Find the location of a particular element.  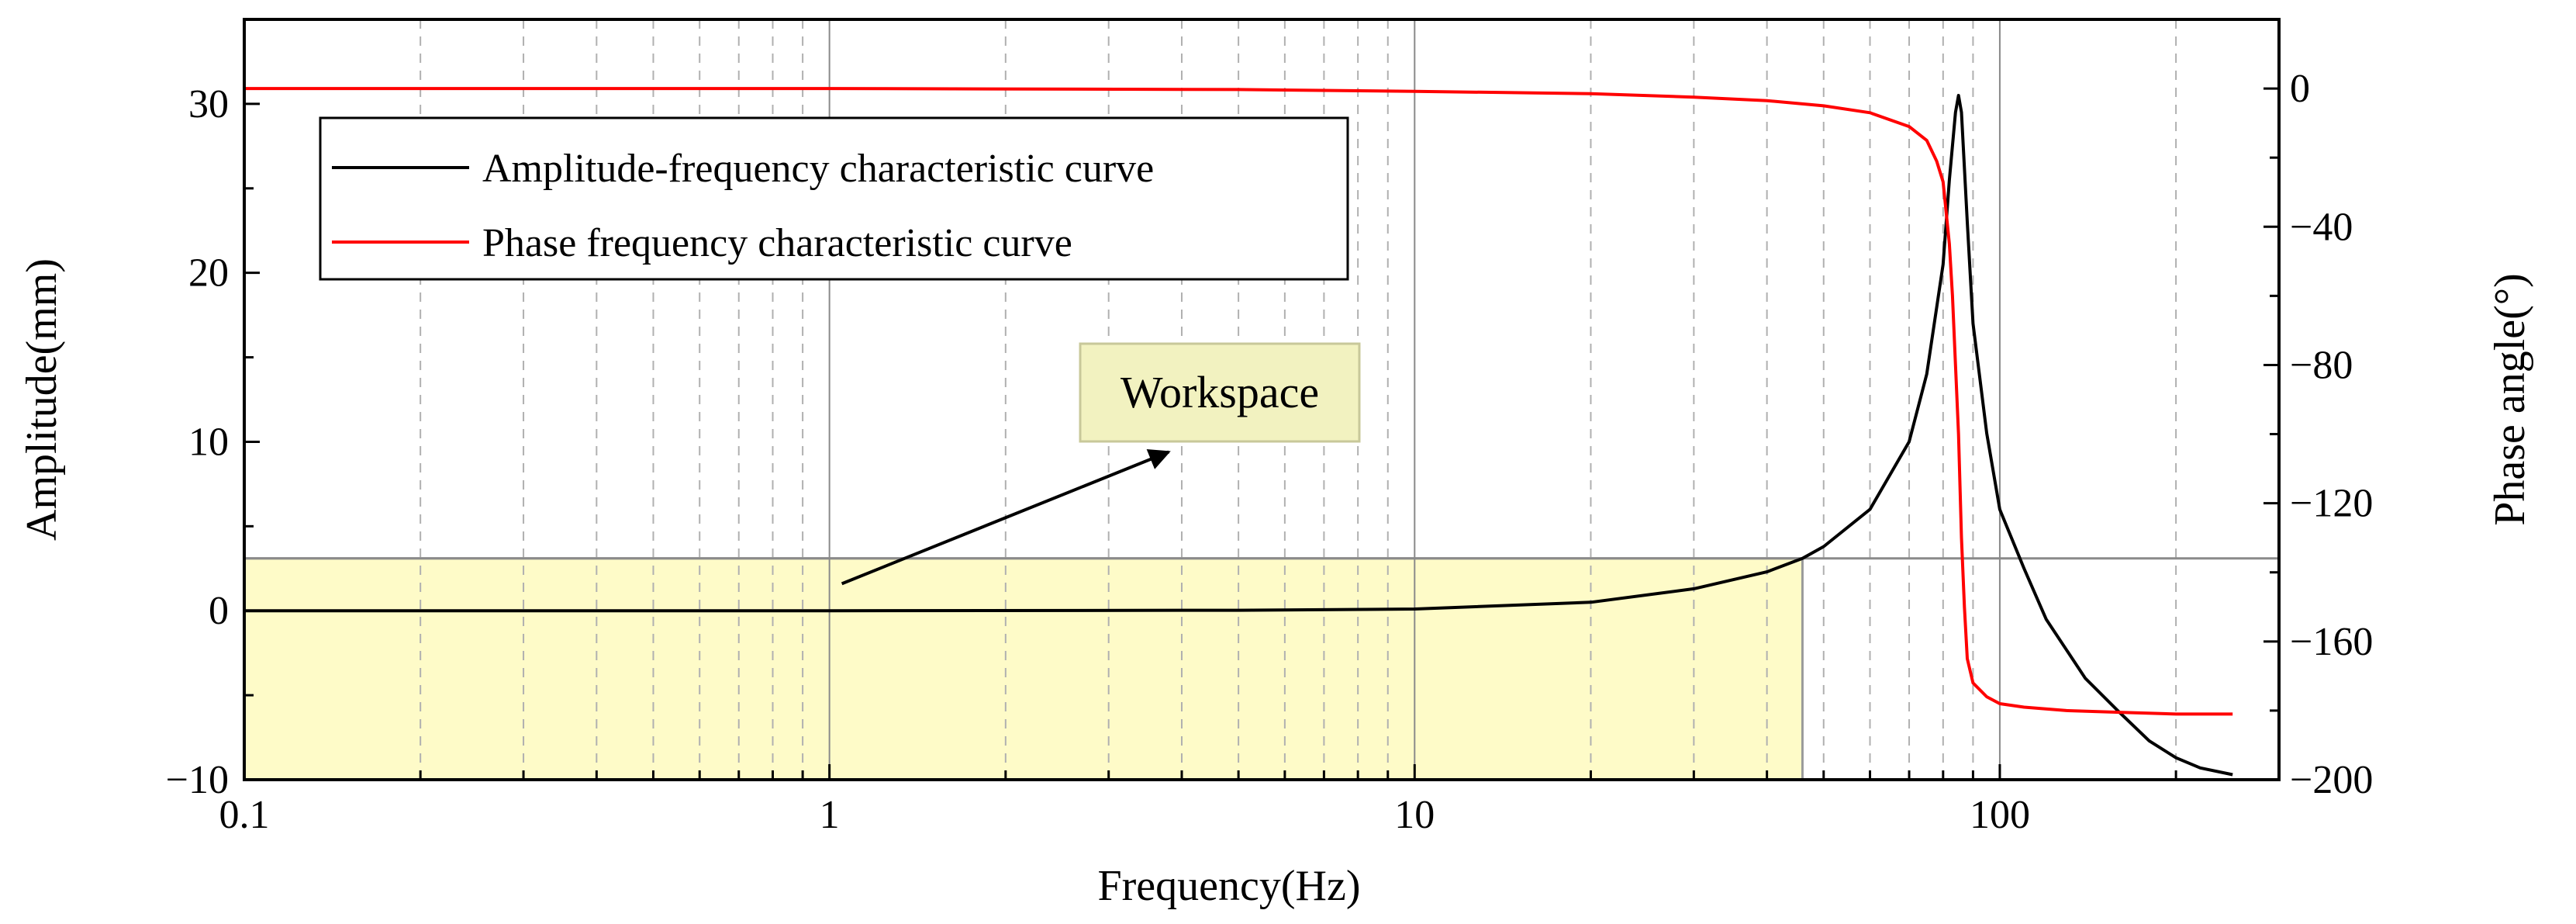

y-tick-label: 20 is located at coordinates (208, 273).